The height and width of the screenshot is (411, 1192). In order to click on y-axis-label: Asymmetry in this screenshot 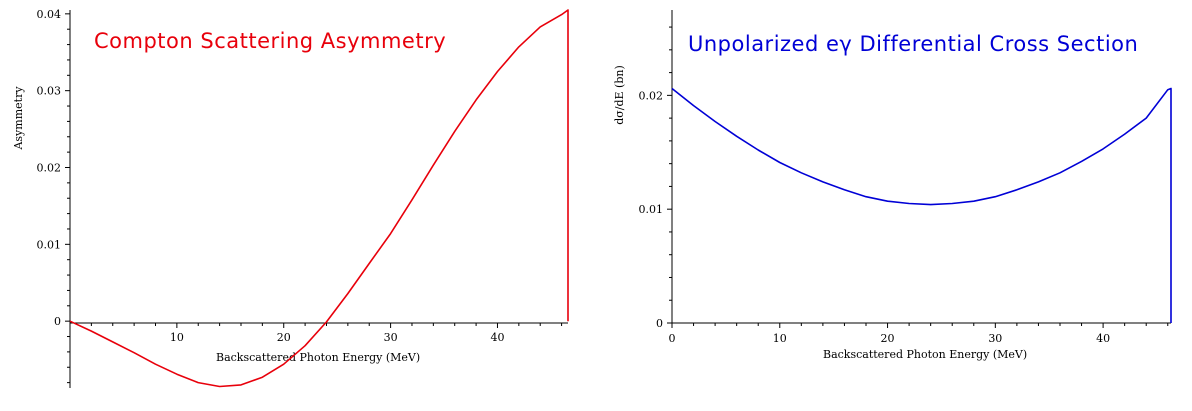, I will do `click(18, 118)`.